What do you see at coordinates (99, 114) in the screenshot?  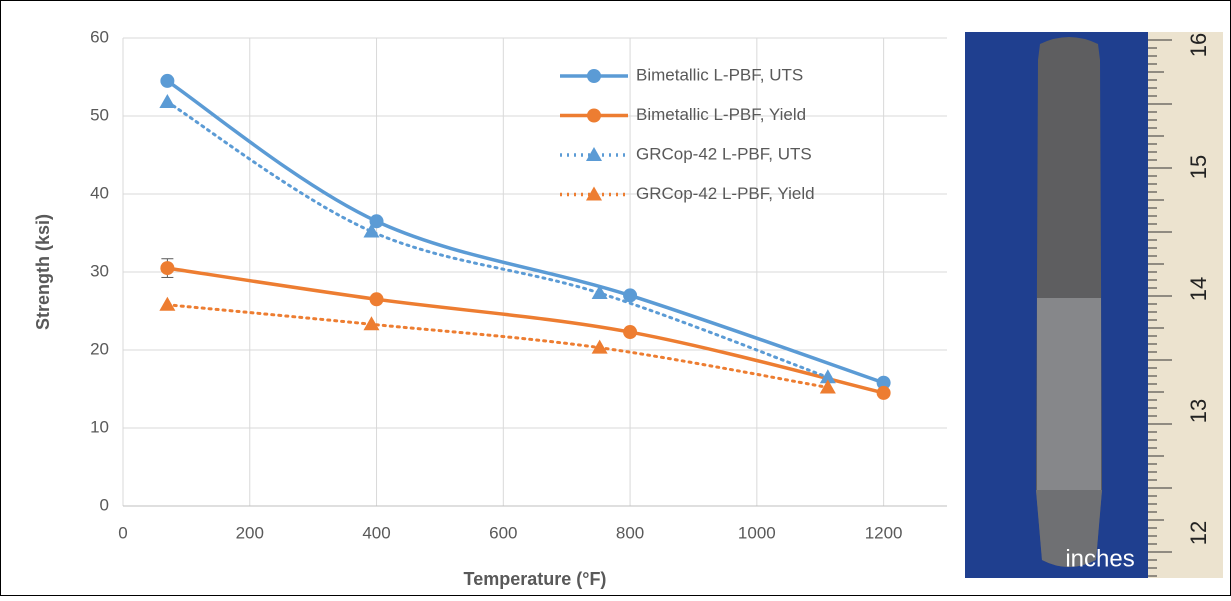 I see `y-tick-label: 50` at bounding box center [99, 114].